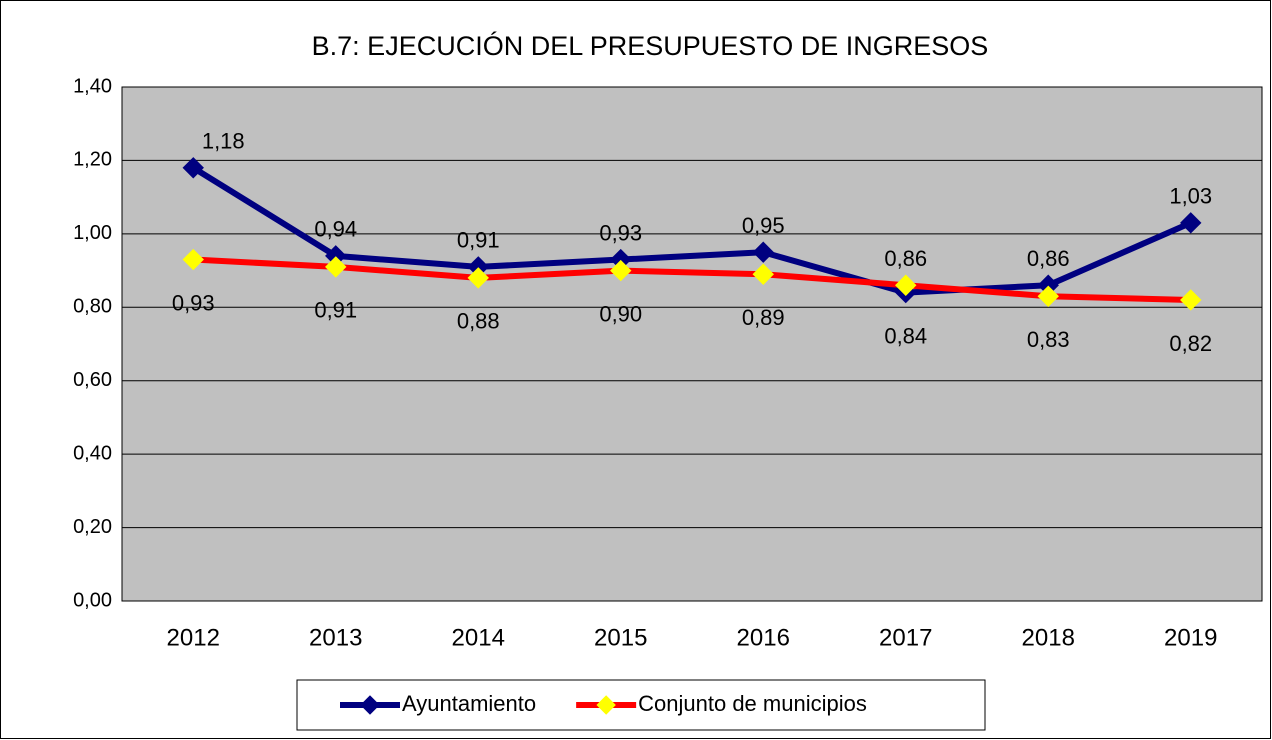 This screenshot has width=1272, height=740. Describe the element at coordinates (469, 703) in the screenshot. I see `legend-label: Ayuntamiento` at that location.